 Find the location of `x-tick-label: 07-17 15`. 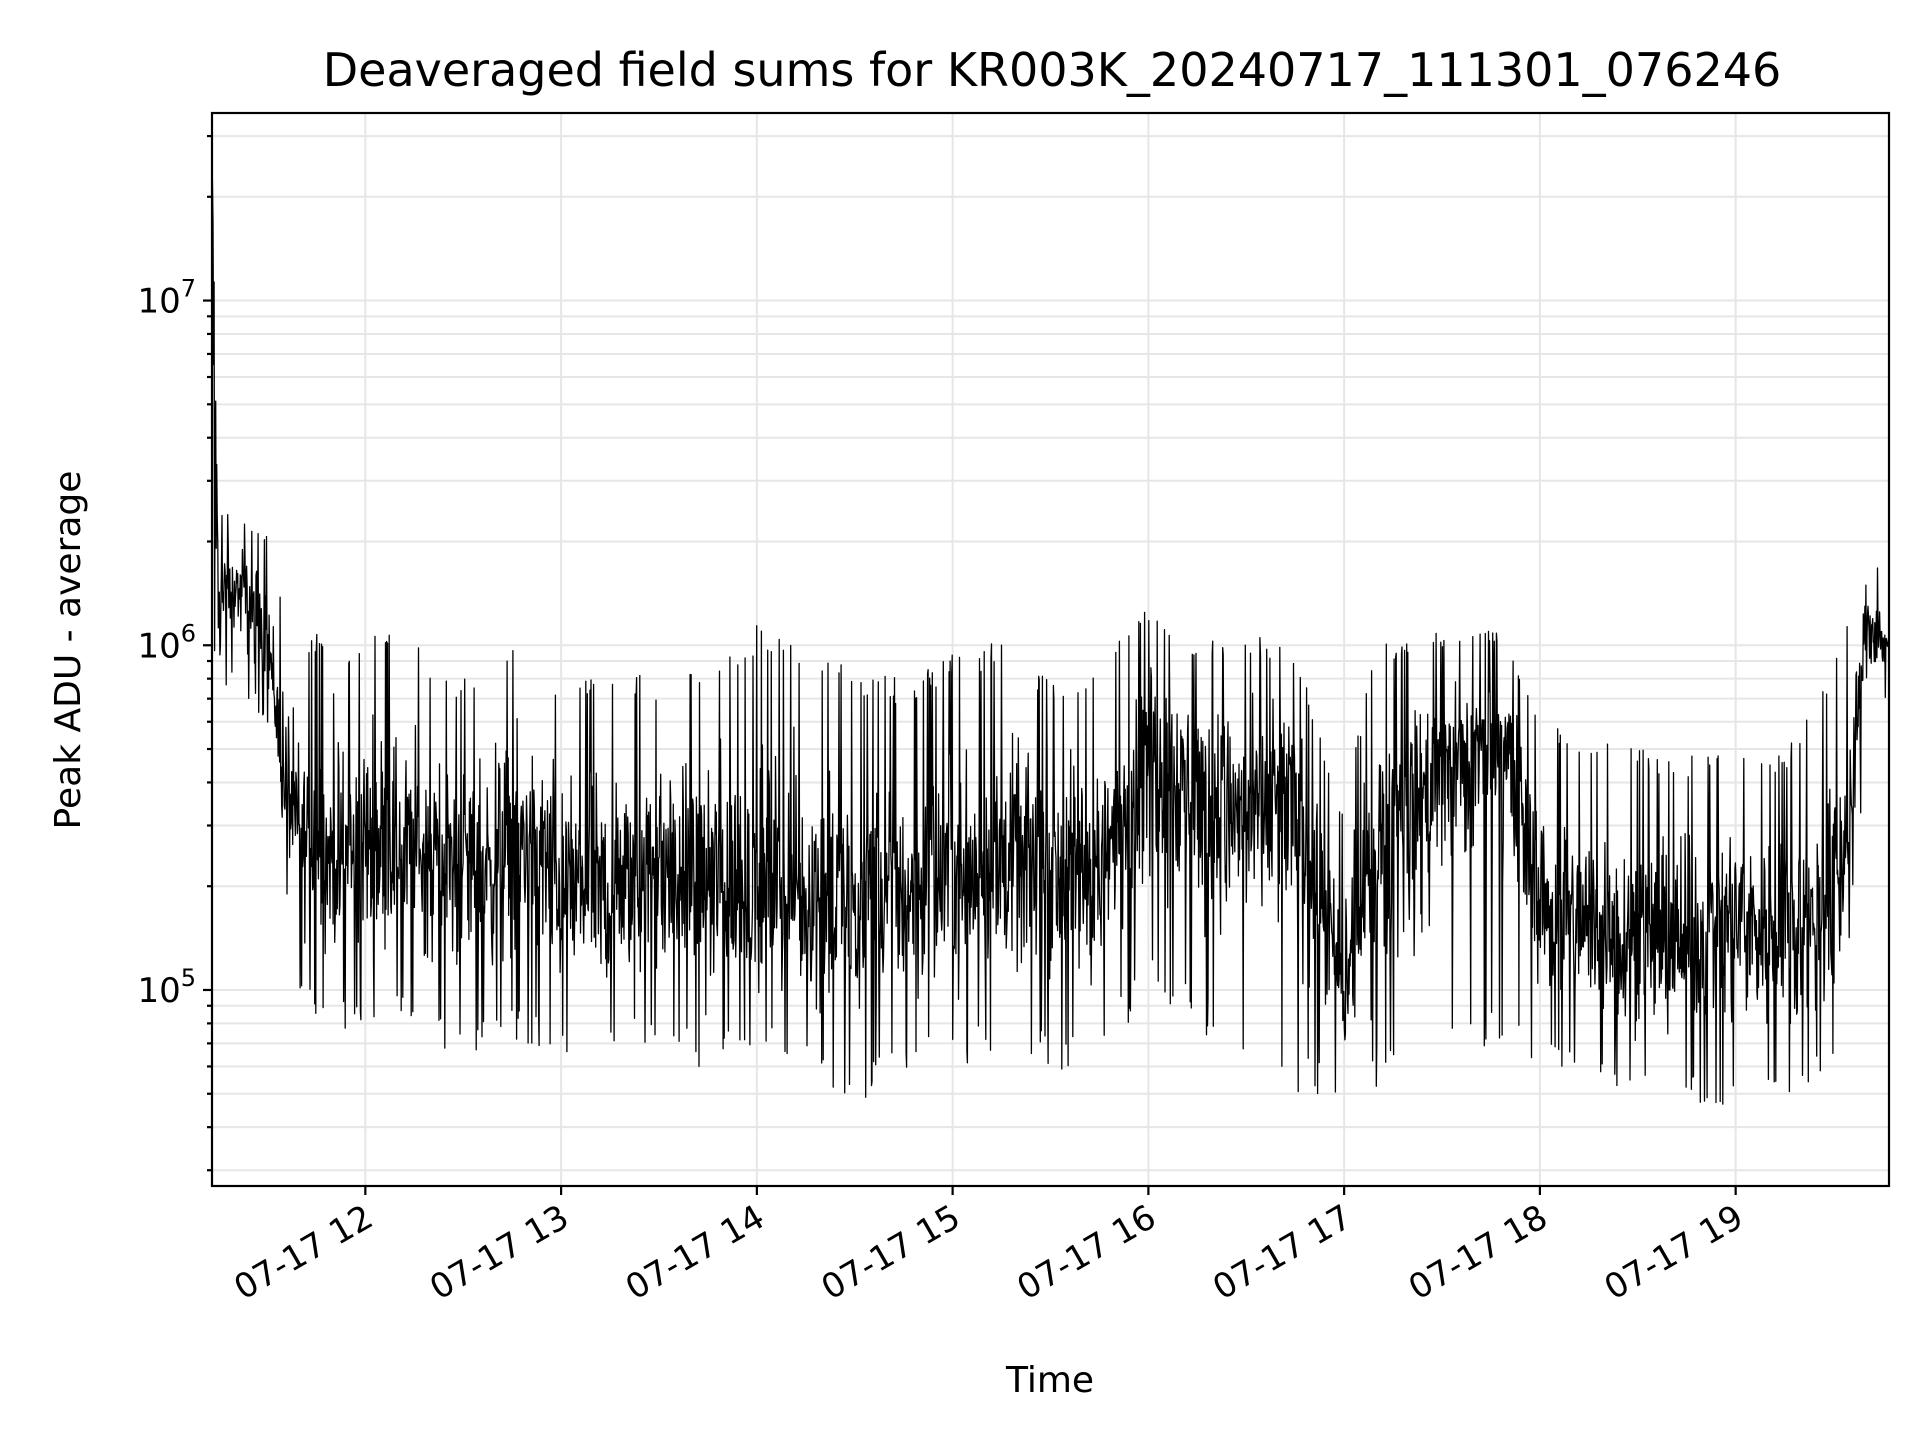

x-tick-label: 07-17 15 is located at coordinates (891, 1252).